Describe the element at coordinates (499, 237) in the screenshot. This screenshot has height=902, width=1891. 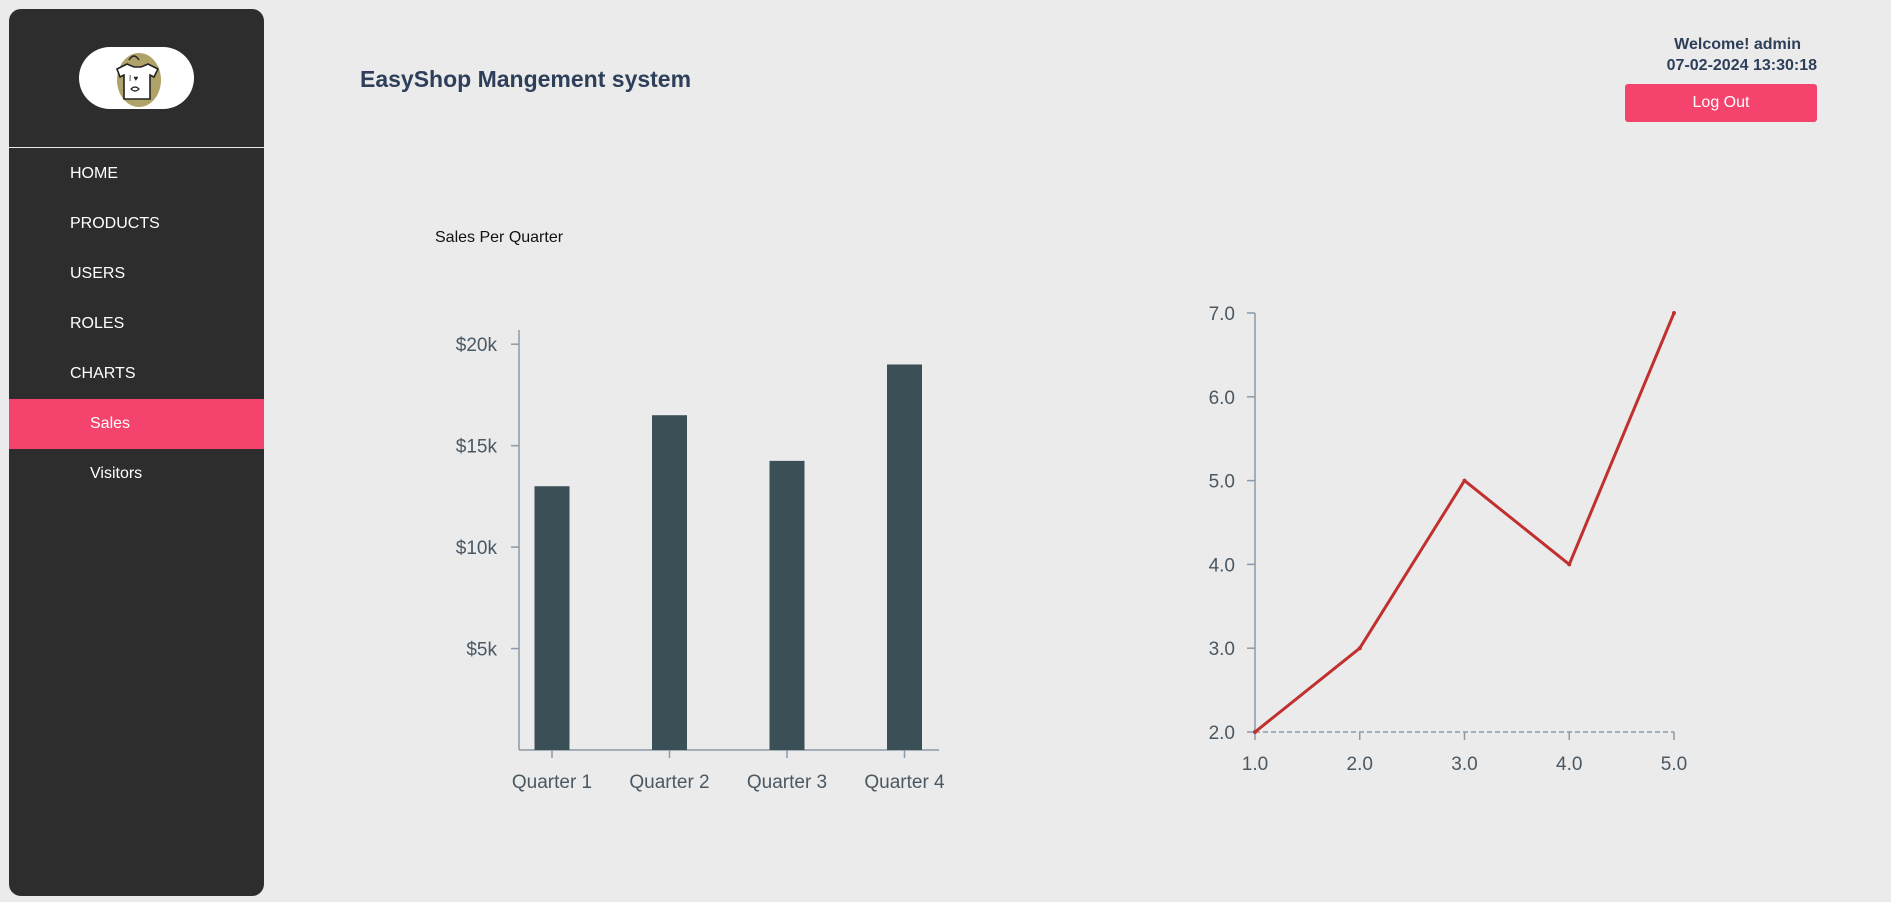
I see `bar-chart-title: Sales Per Quarter` at that location.